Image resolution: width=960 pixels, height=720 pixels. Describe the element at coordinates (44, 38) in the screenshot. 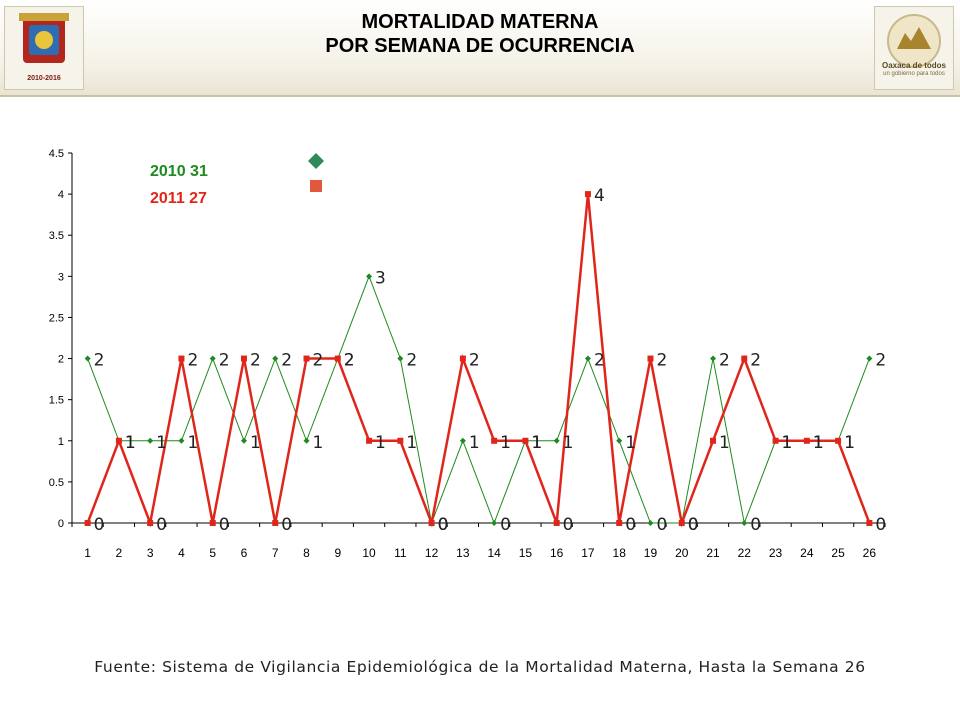

I see `seal-icon` at that location.